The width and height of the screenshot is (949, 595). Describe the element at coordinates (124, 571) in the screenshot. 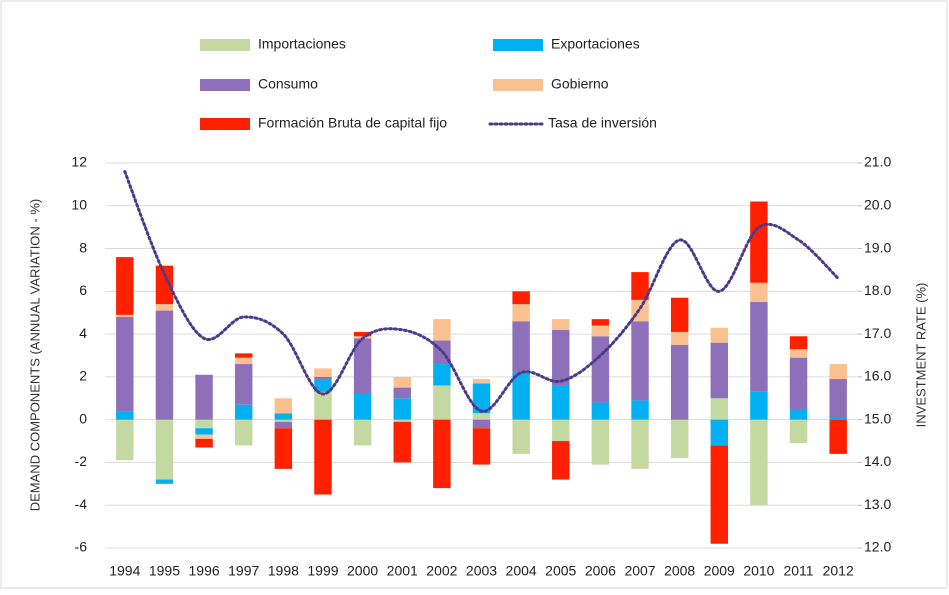

I see `x-tick-label: 1994` at that location.